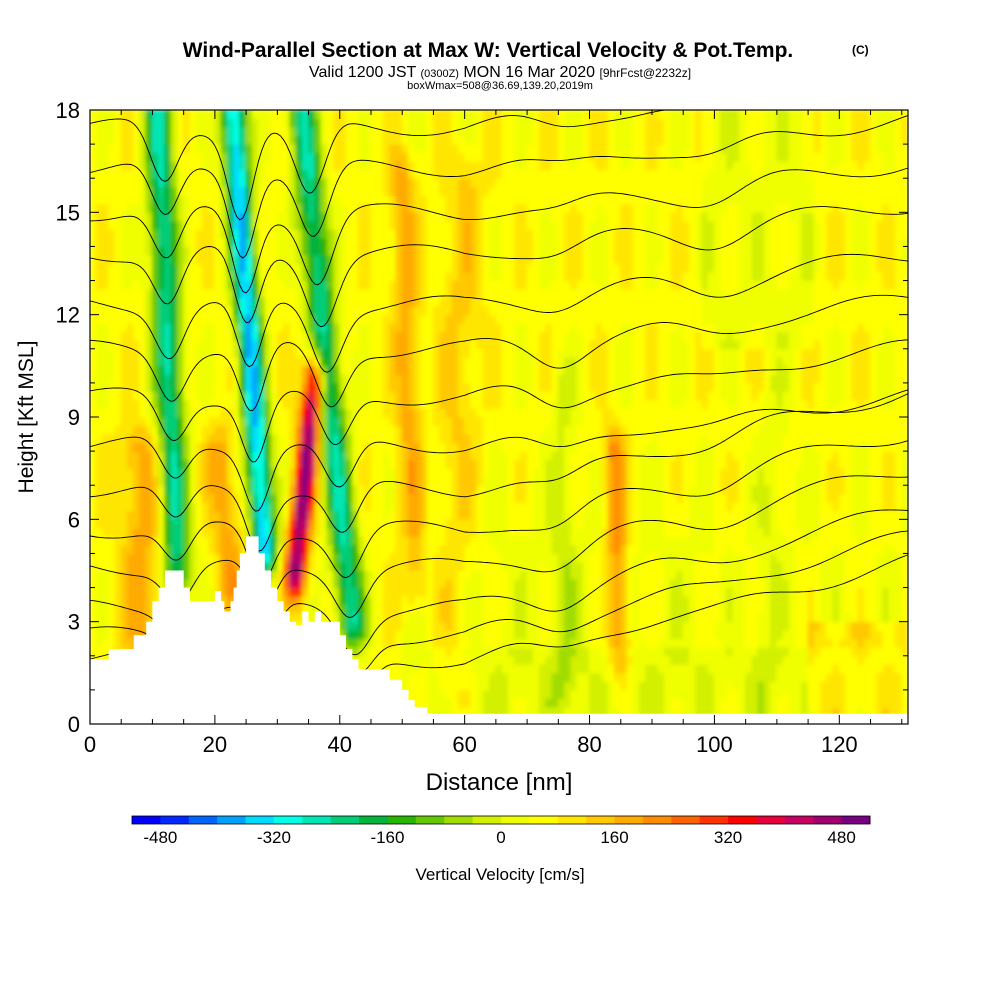 The image size is (1000, 1000). What do you see at coordinates (340, 744) in the screenshot?
I see `x-tick-label: 40` at bounding box center [340, 744].